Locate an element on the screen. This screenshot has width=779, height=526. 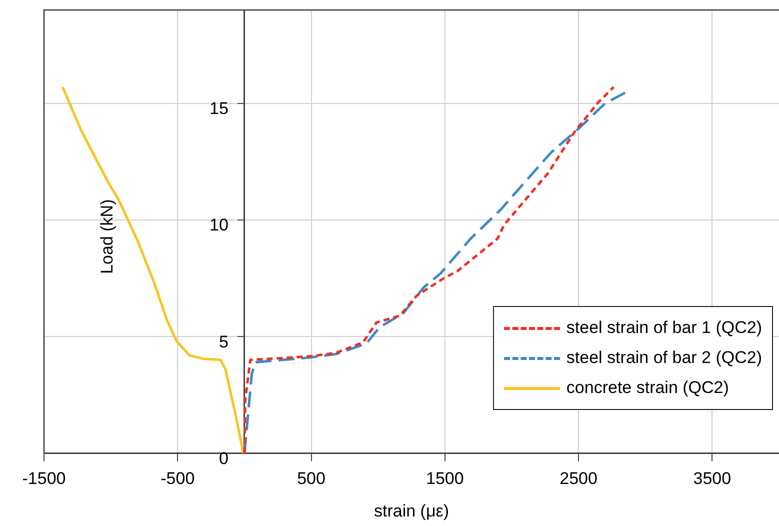
legend-label: steel strain of bar 1 (QC2) is located at coordinates (664, 328).